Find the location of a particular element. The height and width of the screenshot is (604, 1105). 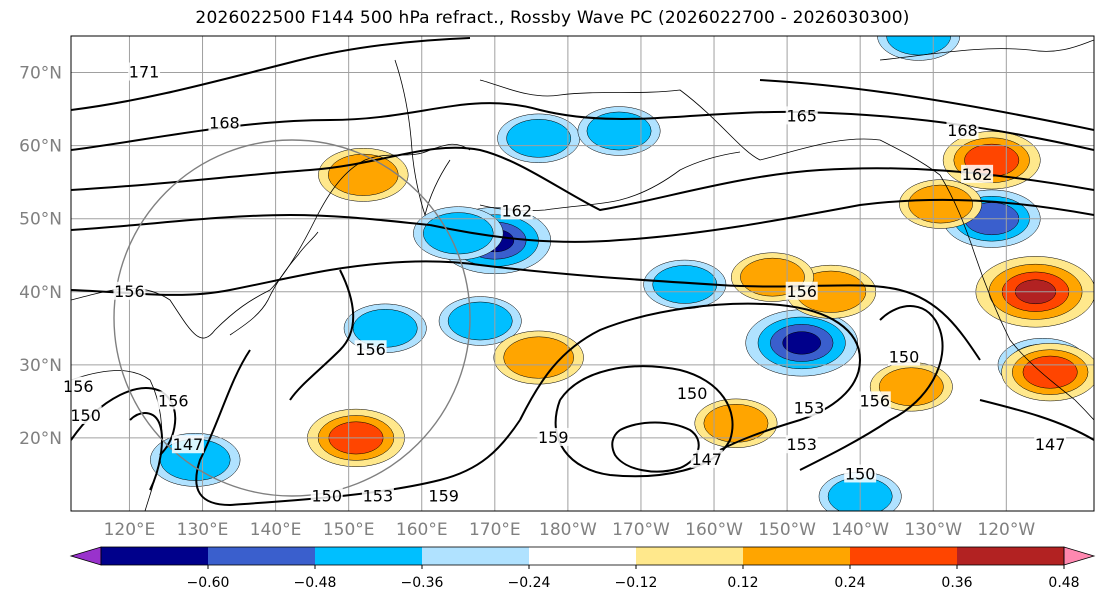

lon-tick-label: 160°E is located at coordinates (422, 530).